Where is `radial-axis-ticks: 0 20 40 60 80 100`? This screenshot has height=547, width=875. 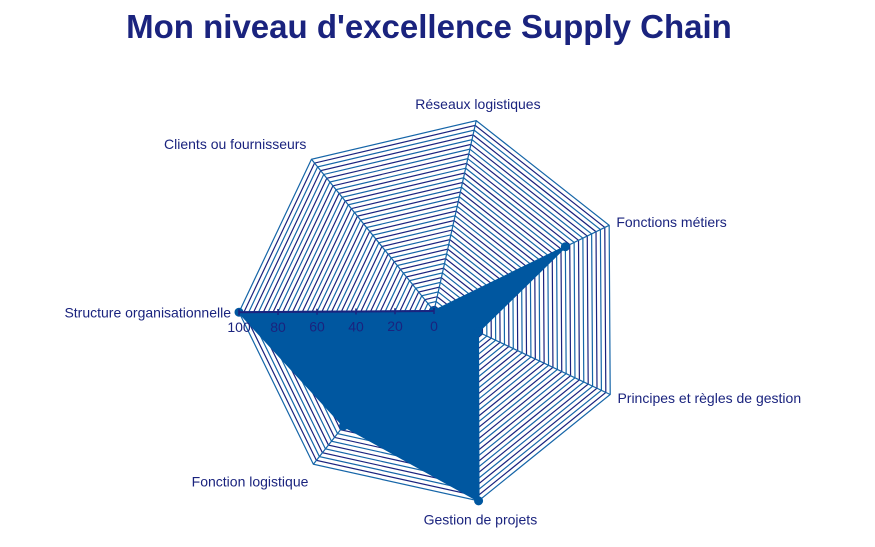 radial-axis-ticks: 0 20 40 60 80 100 is located at coordinates (332, 321).